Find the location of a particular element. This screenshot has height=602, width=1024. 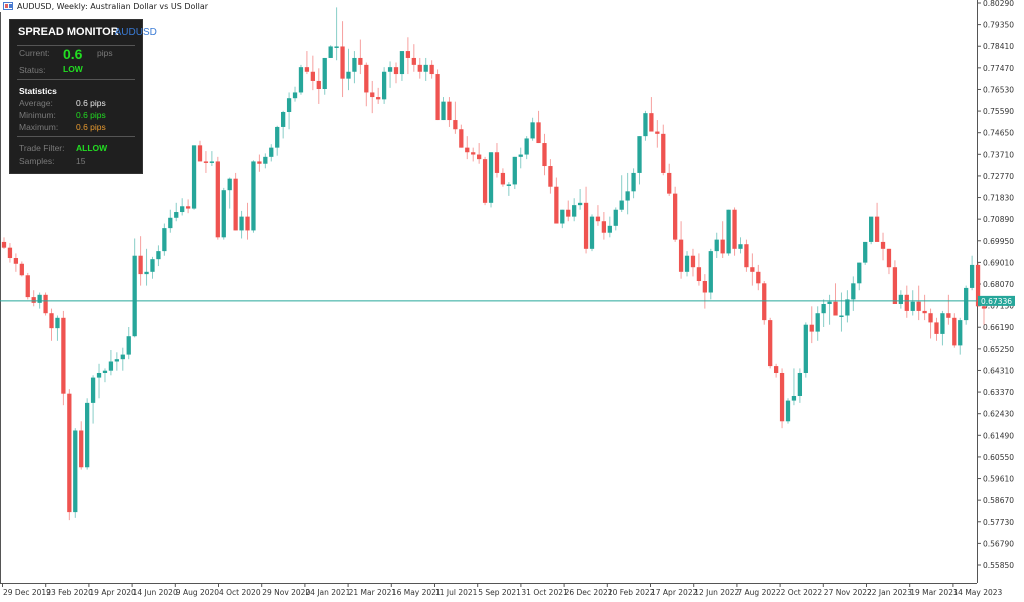

time-tick-label: 17 Apr 2022 is located at coordinates (674, 592).